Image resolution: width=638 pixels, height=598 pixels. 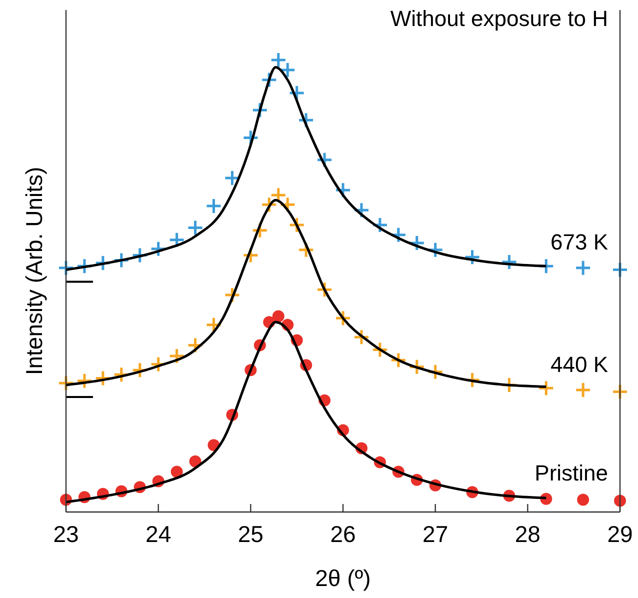 What do you see at coordinates (527, 534) in the screenshot?
I see `x-tick-label: 28` at bounding box center [527, 534].